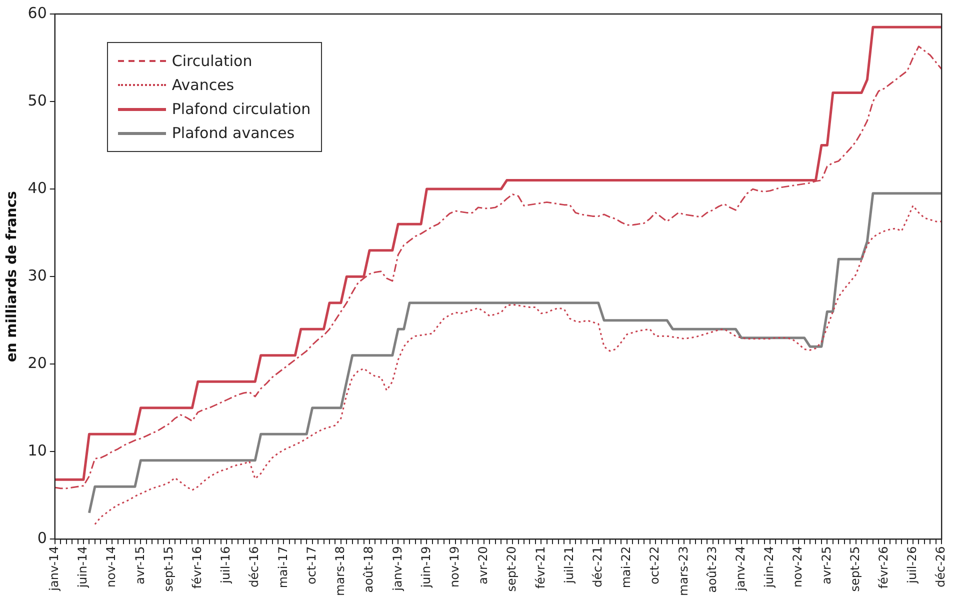 Image resolution: width=958 pixels, height=598 pixels. What do you see at coordinates (883, 567) in the screenshot?
I see `x-tick-label: févr-26` at bounding box center [883, 567].